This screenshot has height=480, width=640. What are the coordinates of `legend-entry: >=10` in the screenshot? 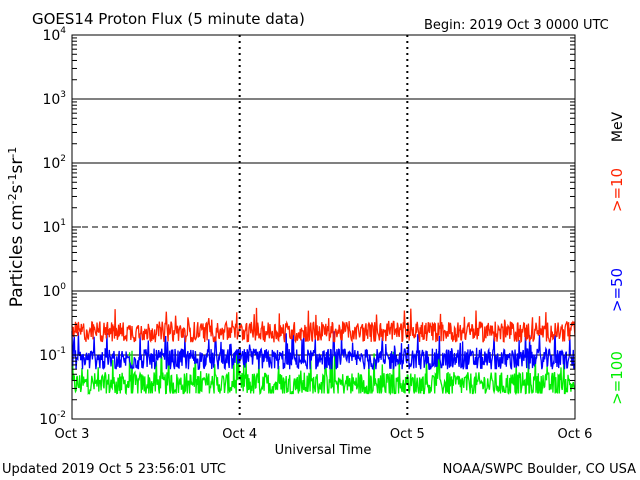 It's located at (617, 190).